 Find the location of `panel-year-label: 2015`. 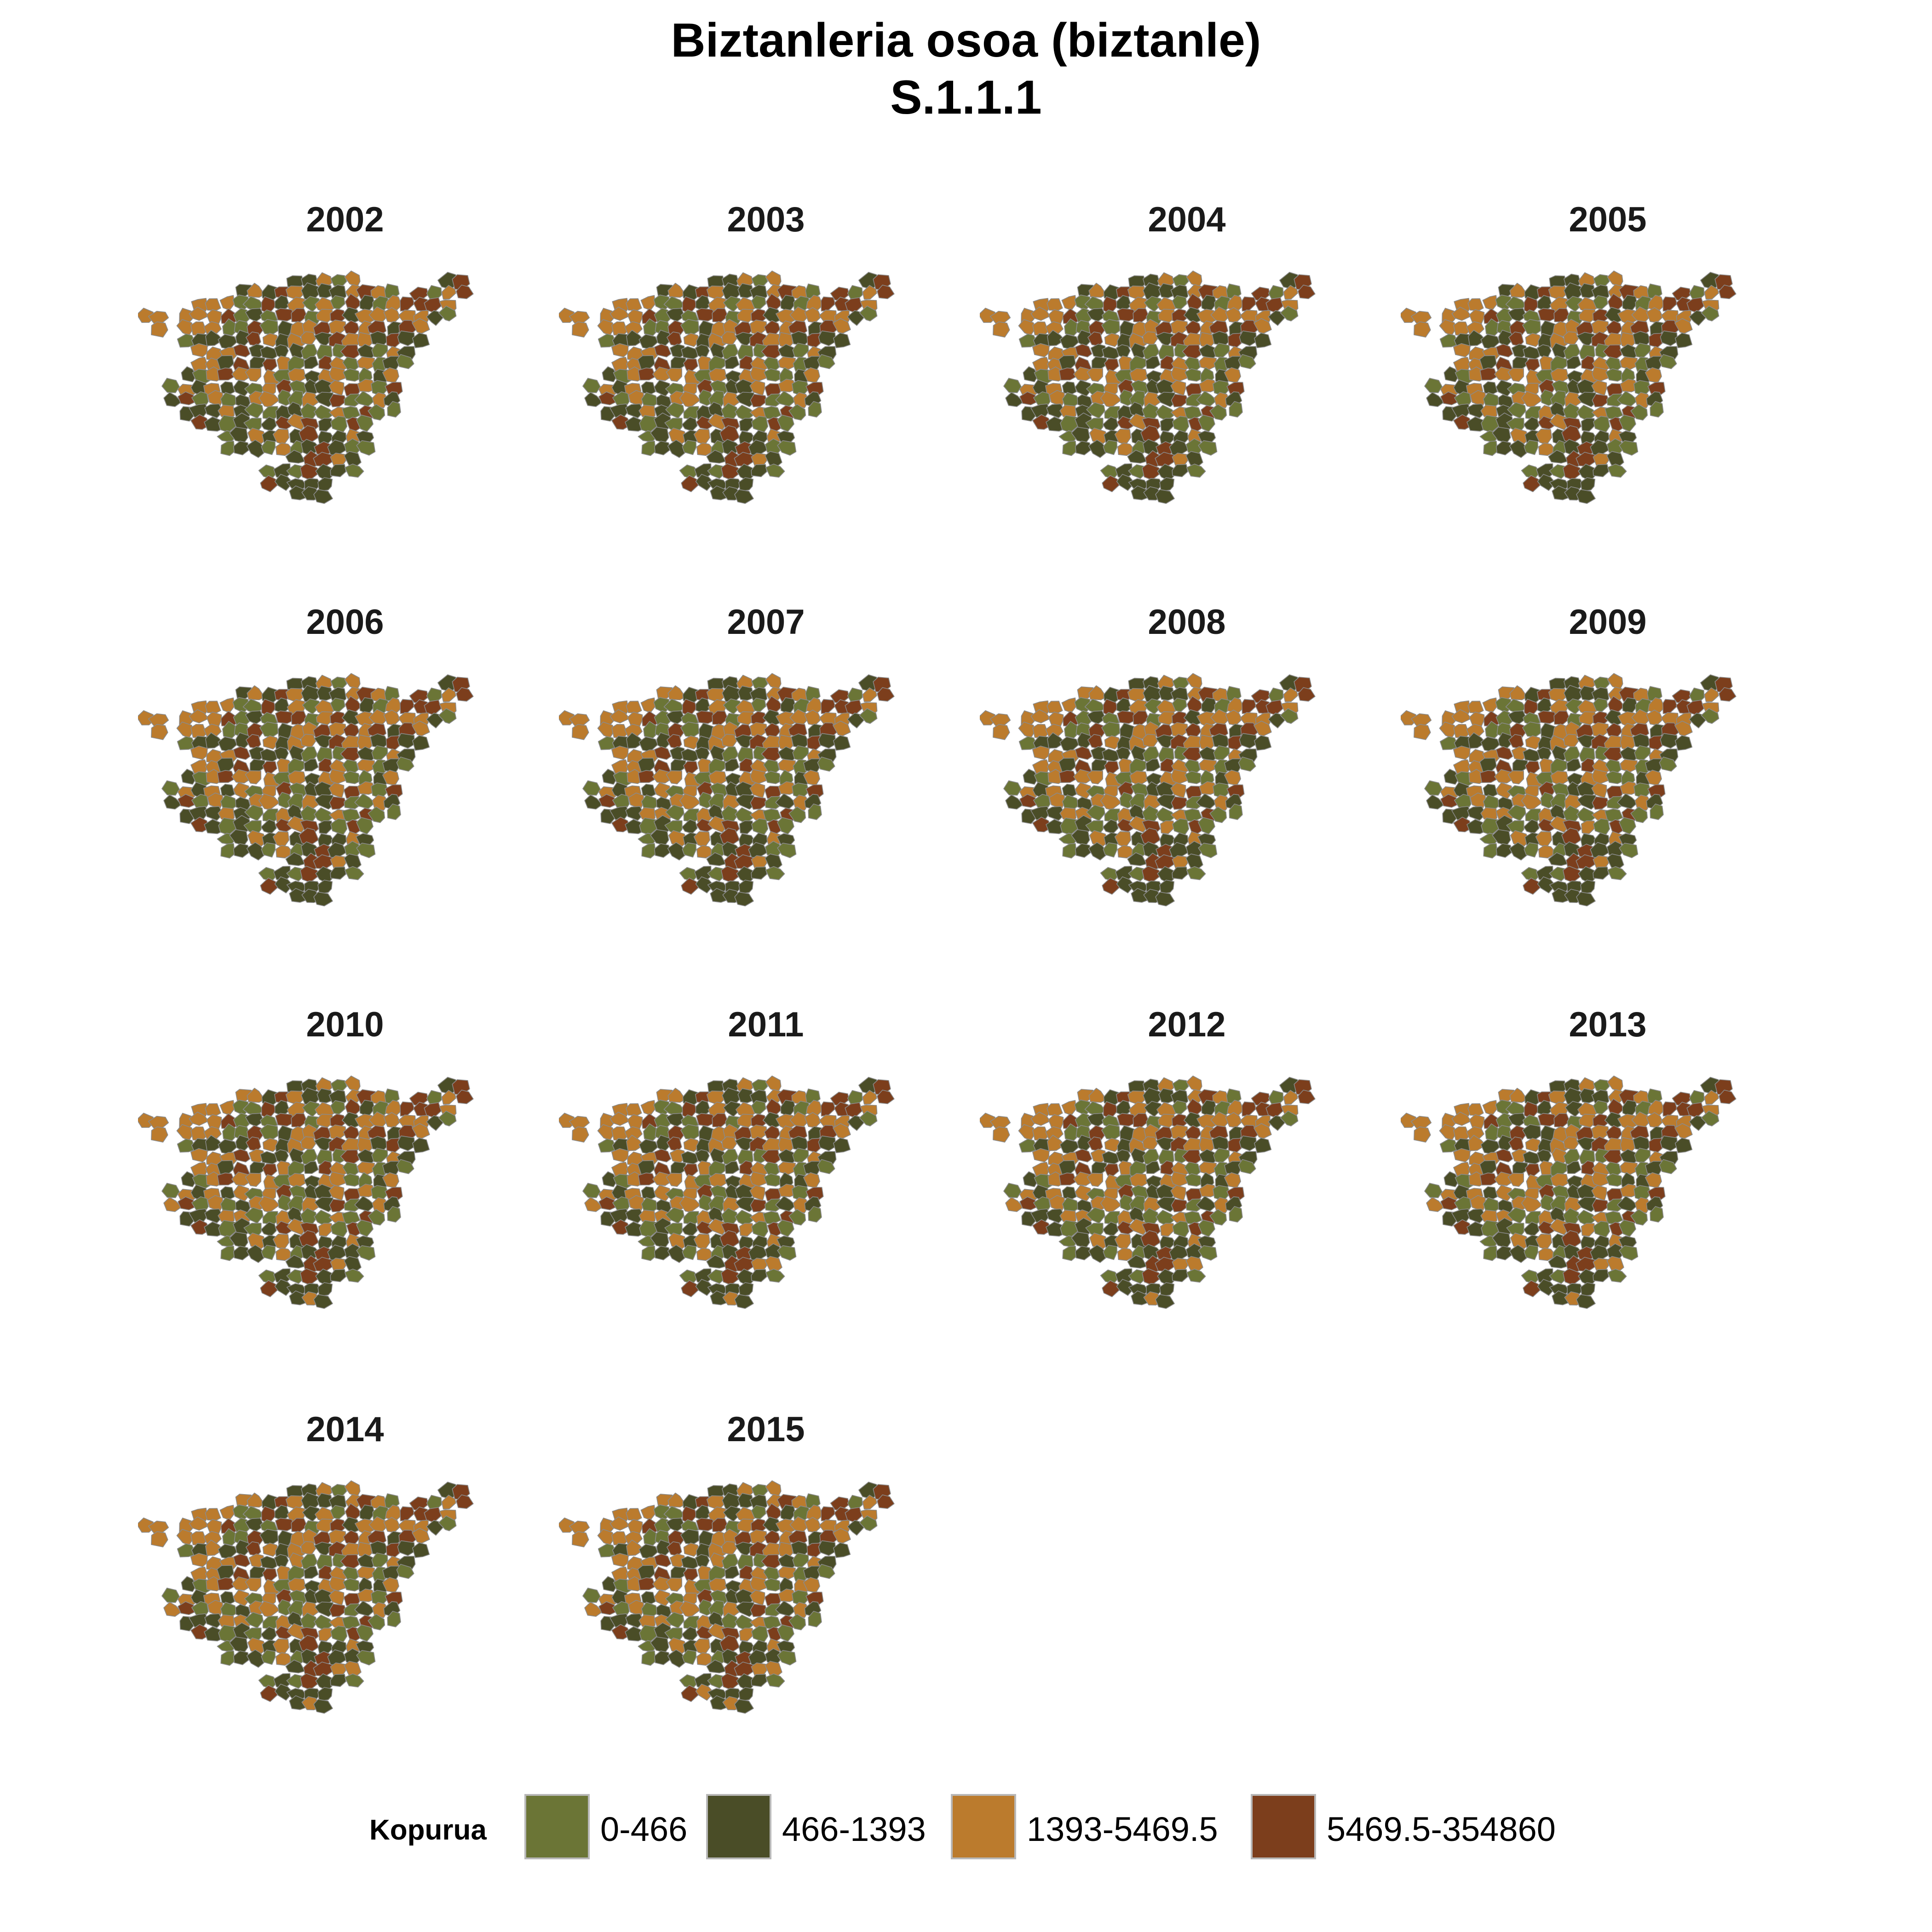

panel-year-label: 2015 is located at coordinates (766, 1429).